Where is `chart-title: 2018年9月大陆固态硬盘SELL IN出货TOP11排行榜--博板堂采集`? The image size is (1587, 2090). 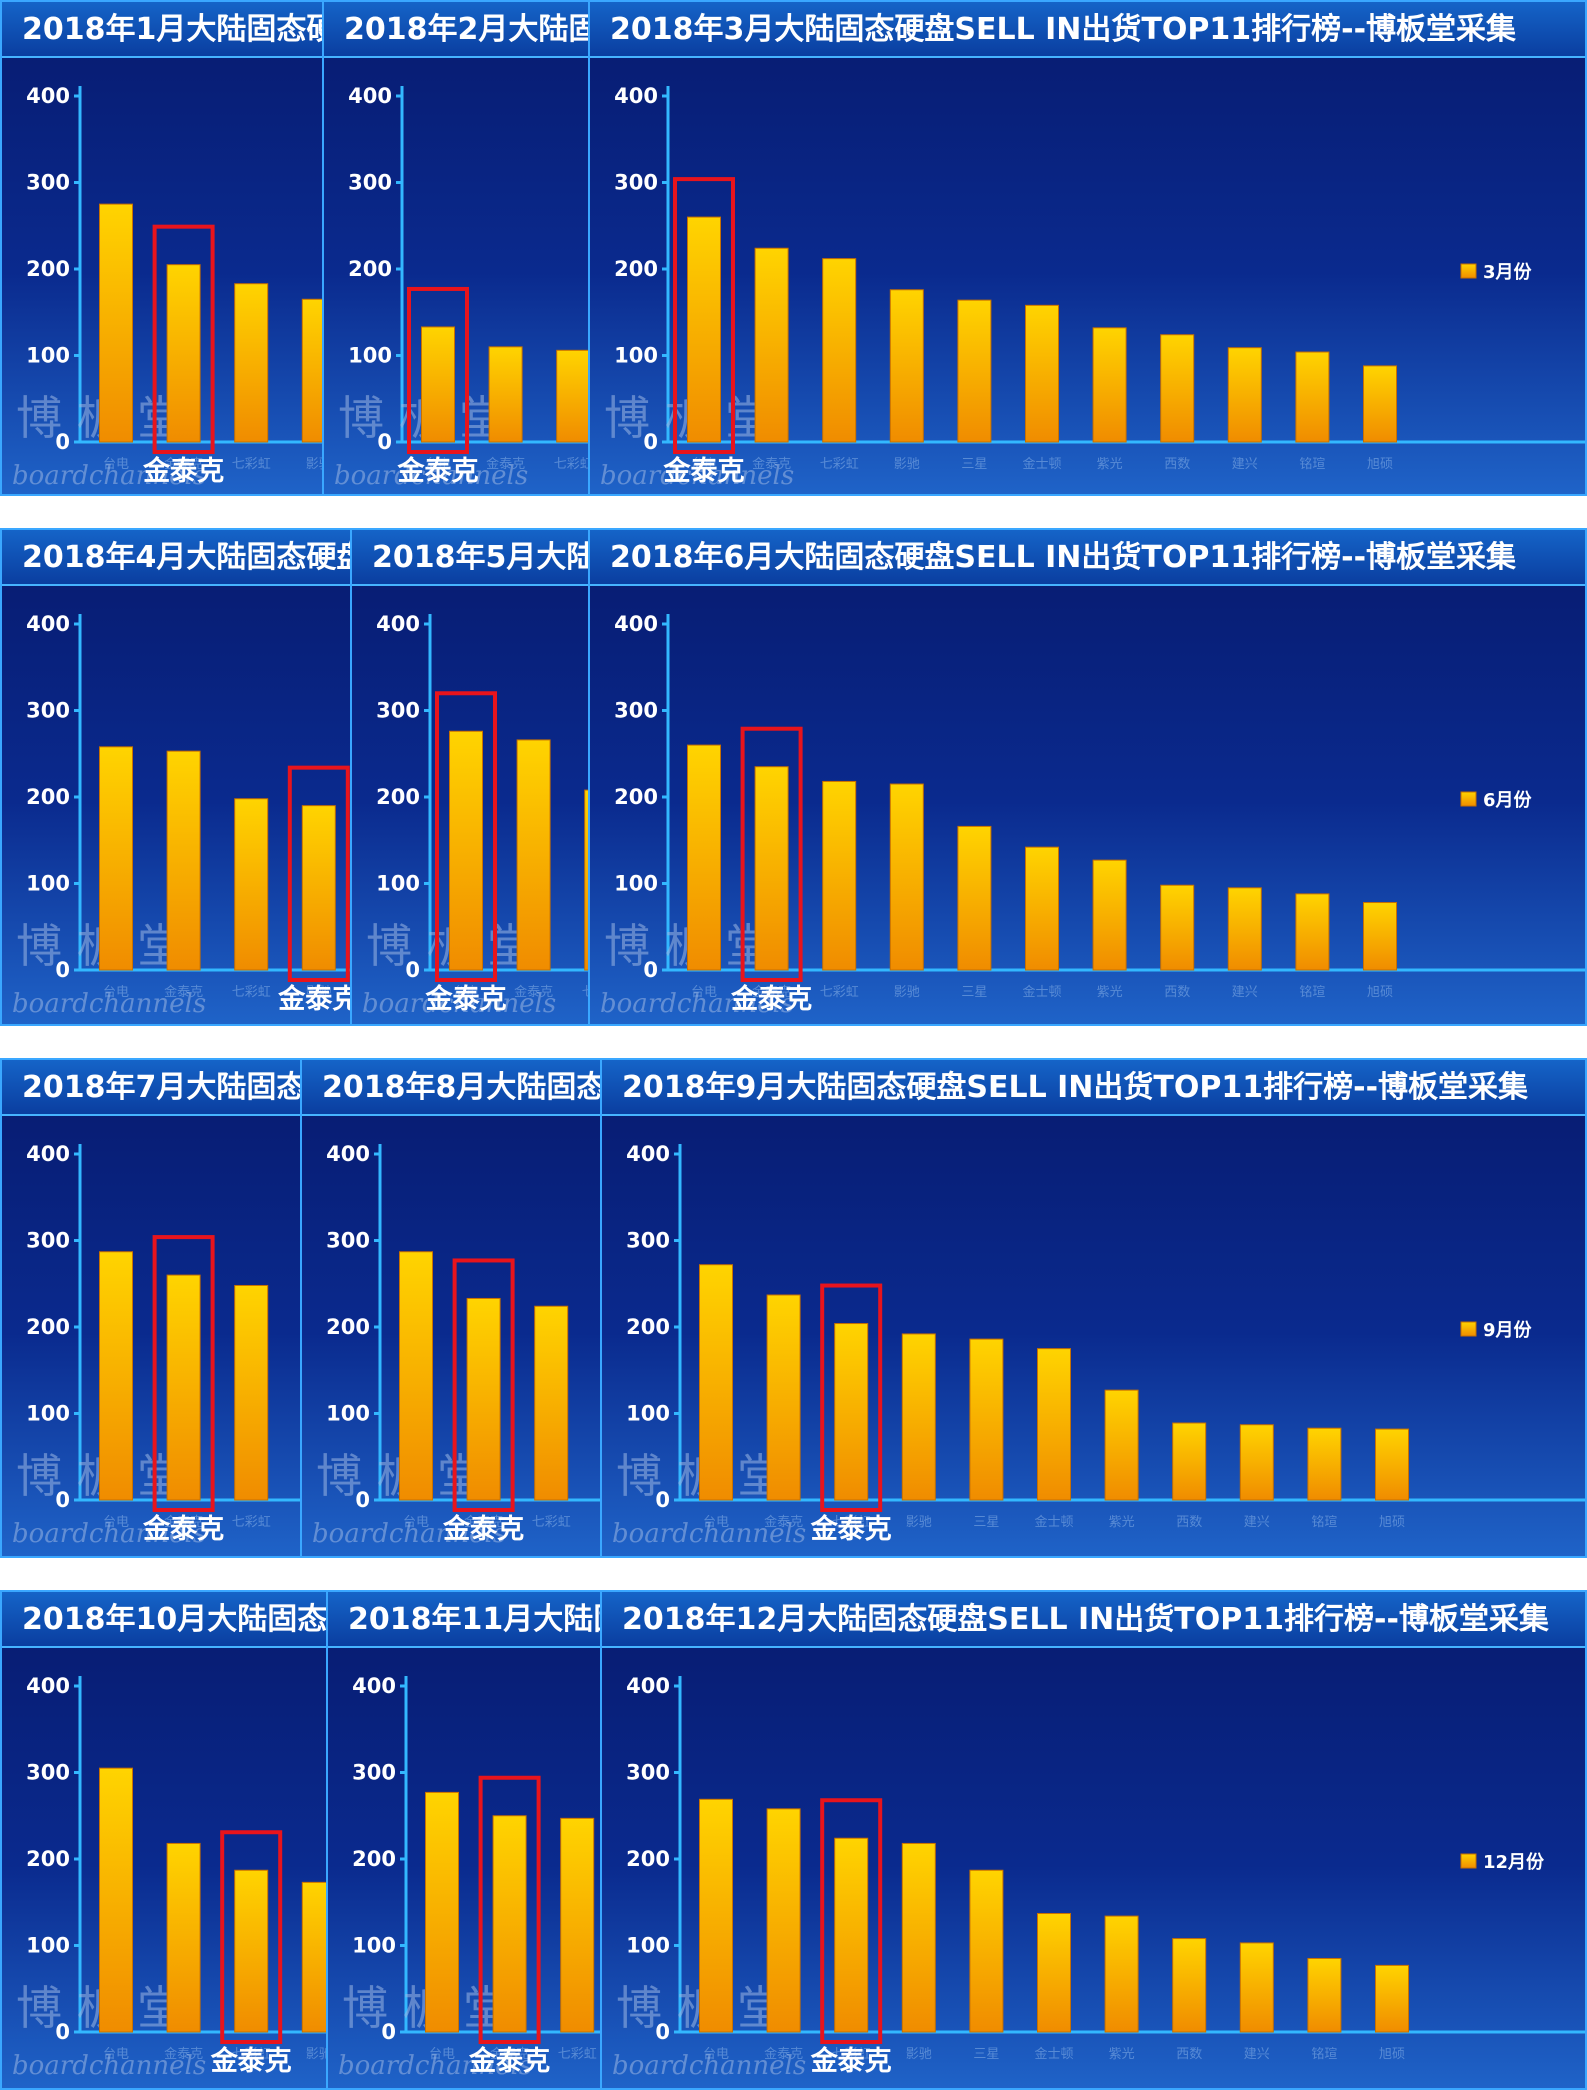
chart-title: 2018年9月大陆固态硬盘SELL IN出货TOP11排行榜--博板堂采集 is located at coordinates (1093, 1088).